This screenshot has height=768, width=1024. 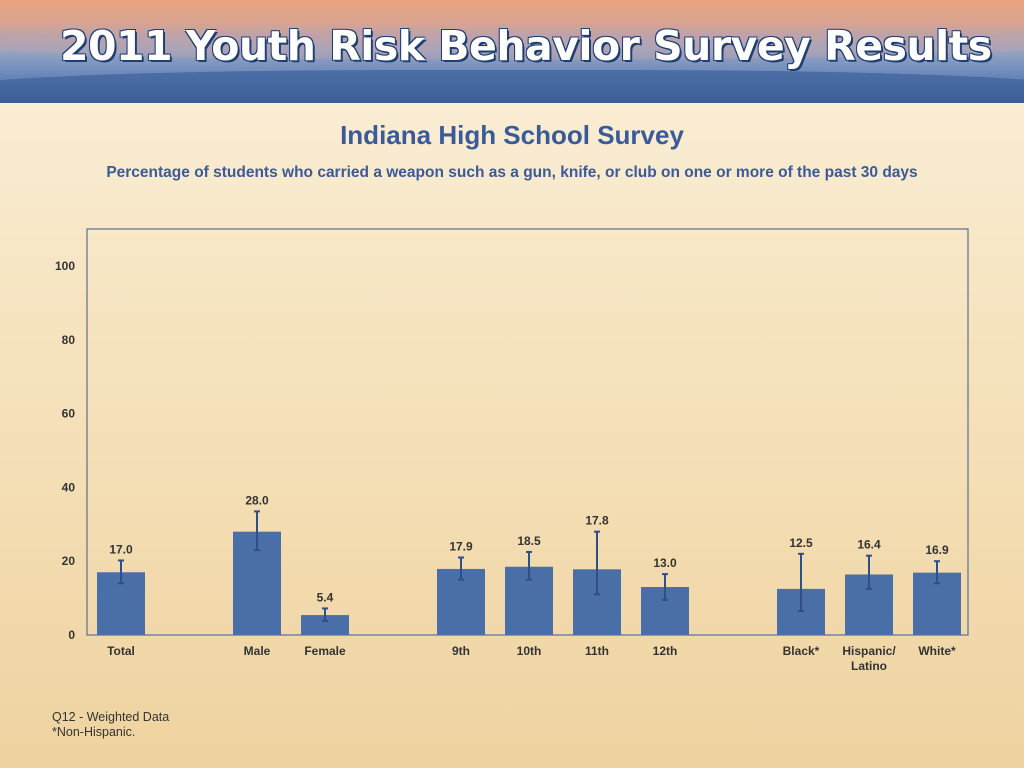 I want to click on data-label: 16.9, so click(x=937, y=550).